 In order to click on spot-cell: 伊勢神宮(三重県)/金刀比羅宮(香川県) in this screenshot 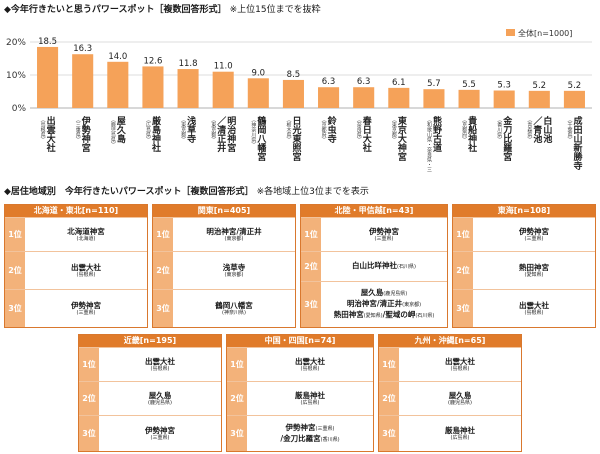, I will do `click(310, 434)`.